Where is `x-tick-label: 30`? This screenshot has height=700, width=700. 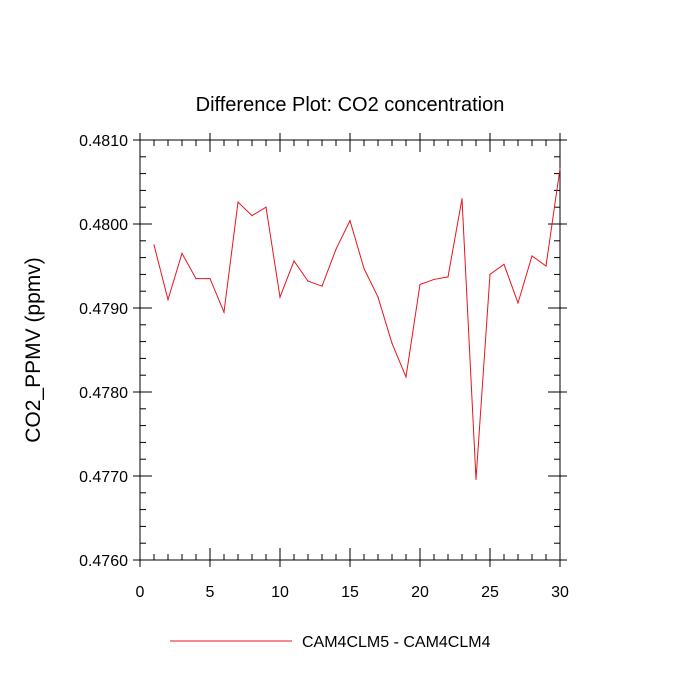 x-tick-label: 30 is located at coordinates (560, 592).